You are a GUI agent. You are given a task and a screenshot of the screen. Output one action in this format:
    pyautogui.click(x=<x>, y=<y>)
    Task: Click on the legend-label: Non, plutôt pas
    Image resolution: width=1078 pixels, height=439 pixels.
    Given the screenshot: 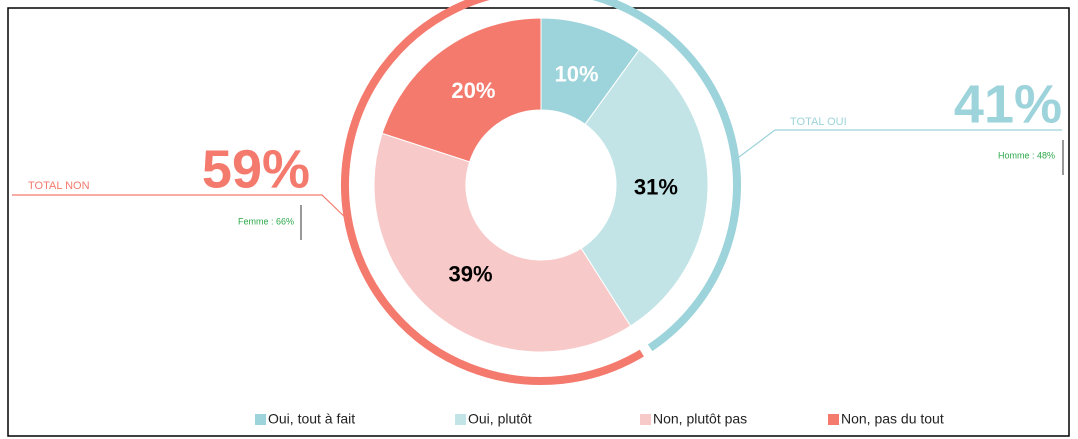 What is the action you would take?
    pyautogui.click(x=700, y=419)
    